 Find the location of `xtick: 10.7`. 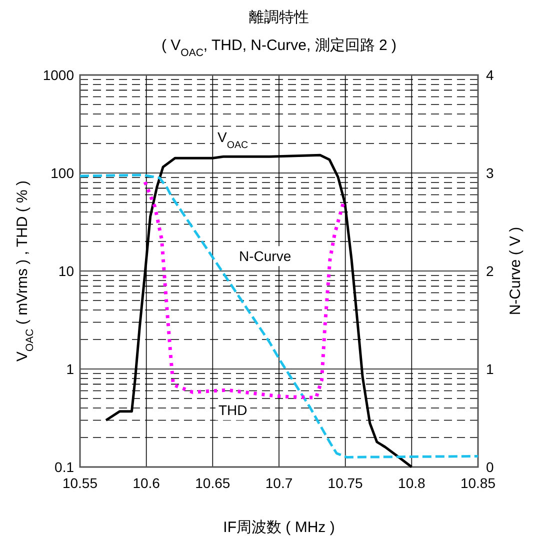

xtick: 10.7 is located at coordinates (279, 483).